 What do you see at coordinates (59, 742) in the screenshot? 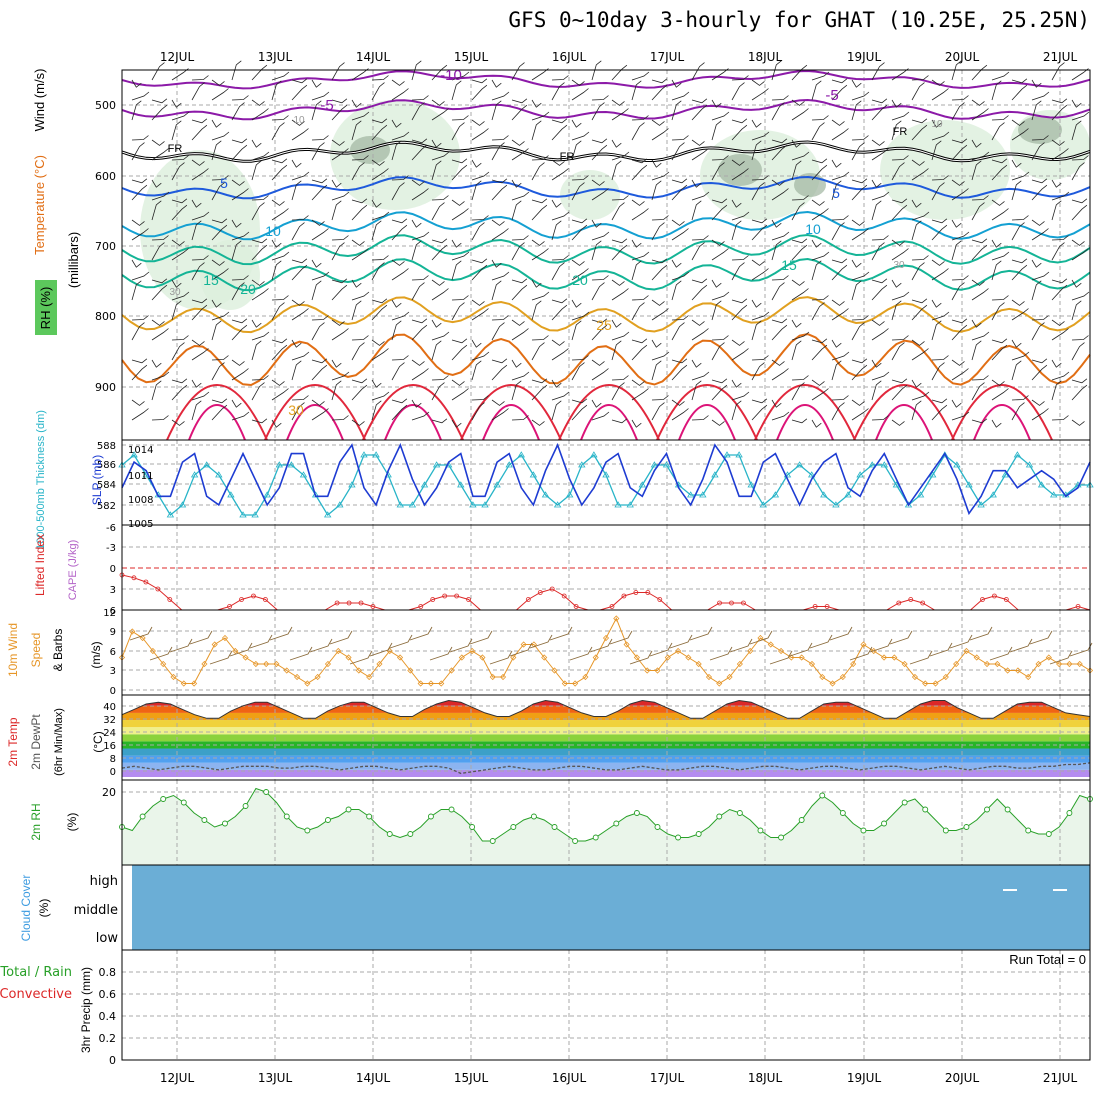
I see `axis-label: (6hr Min/Max)` at bounding box center [59, 742].